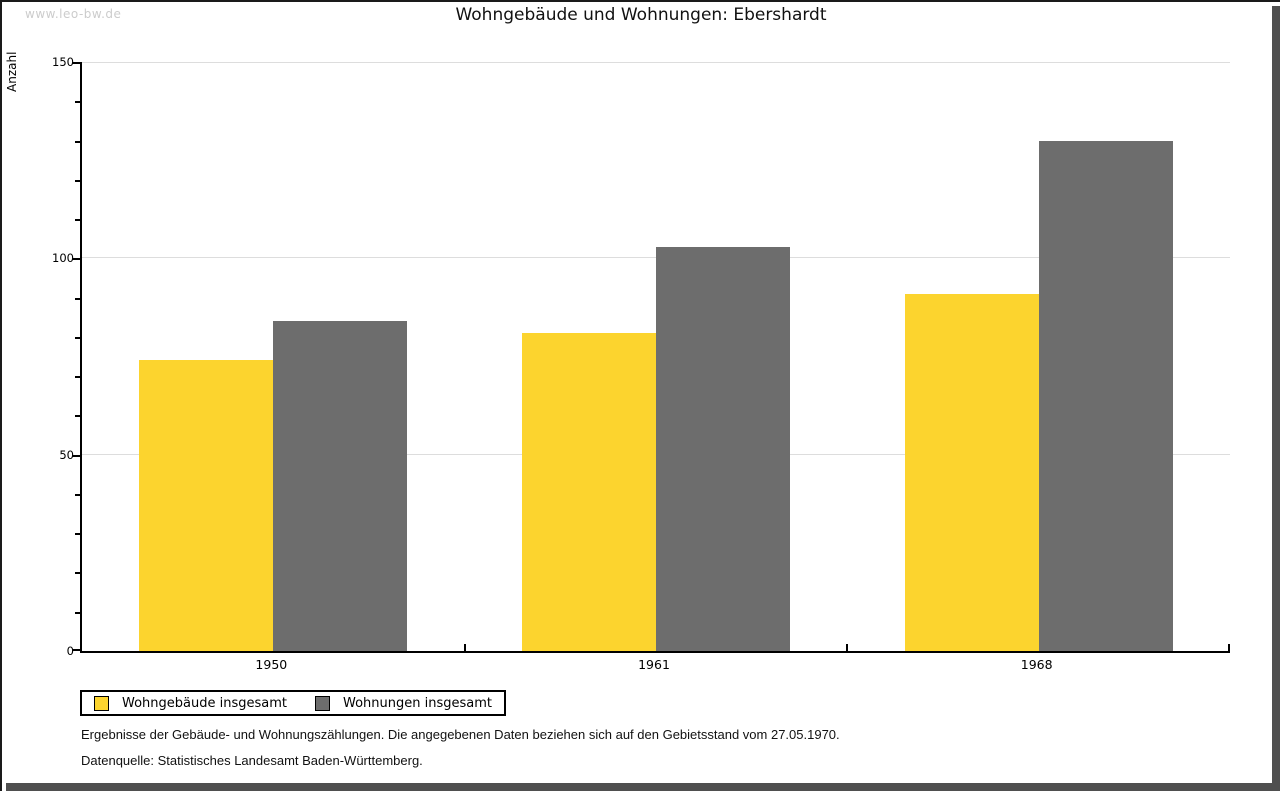 The image size is (1280, 791). What do you see at coordinates (63, 62) in the screenshot?
I see `y-tick-label-150: 150` at bounding box center [63, 62].